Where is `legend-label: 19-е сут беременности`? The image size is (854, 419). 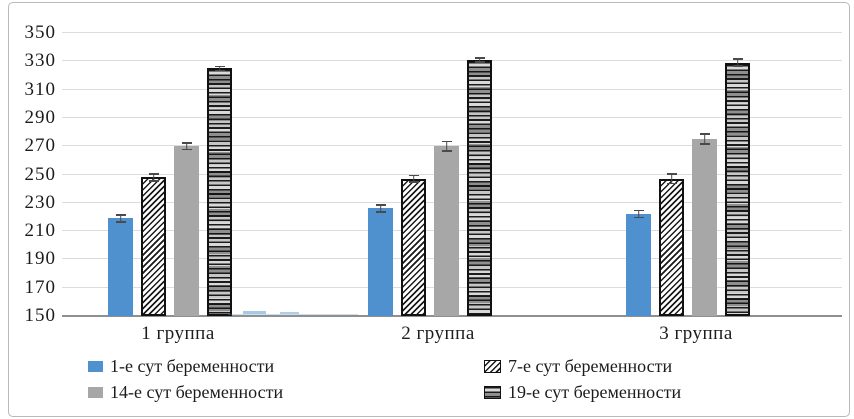
legend-label: 19-е сут беременности is located at coordinates (595, 391).